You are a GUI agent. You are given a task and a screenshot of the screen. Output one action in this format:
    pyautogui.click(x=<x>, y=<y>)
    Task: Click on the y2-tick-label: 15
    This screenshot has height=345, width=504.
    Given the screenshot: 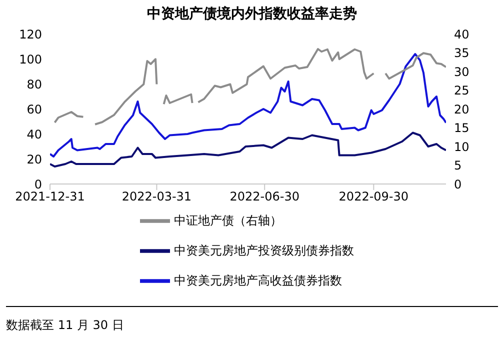 What is the action you would take?
    pyautogui.click(x=462, y=128)
    